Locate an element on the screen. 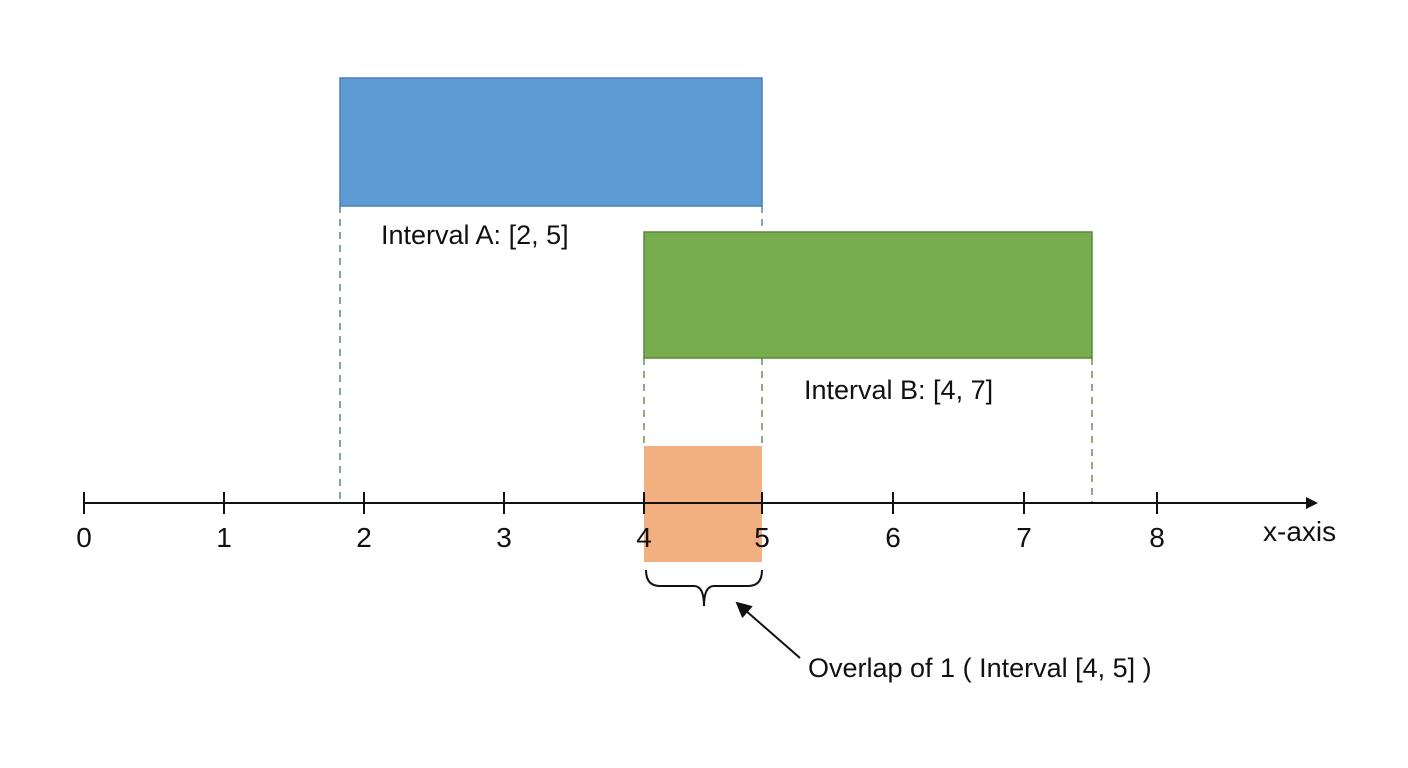 The width and height of the screenshot is (1408, 768). tick-label-5: 5 is located at coordinates (762, 537).